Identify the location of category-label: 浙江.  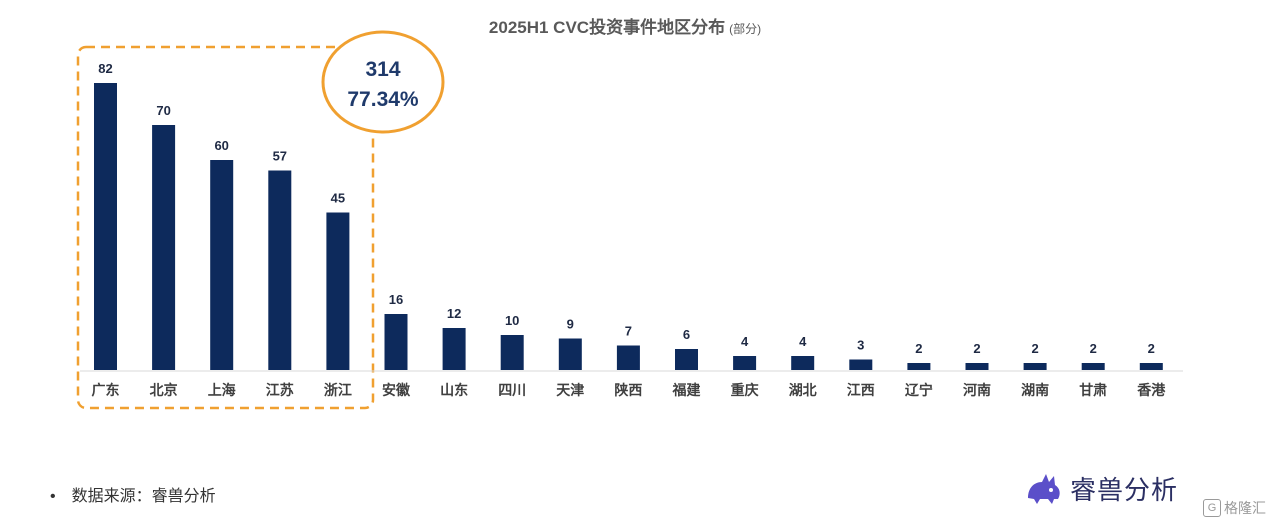
(338, 390).